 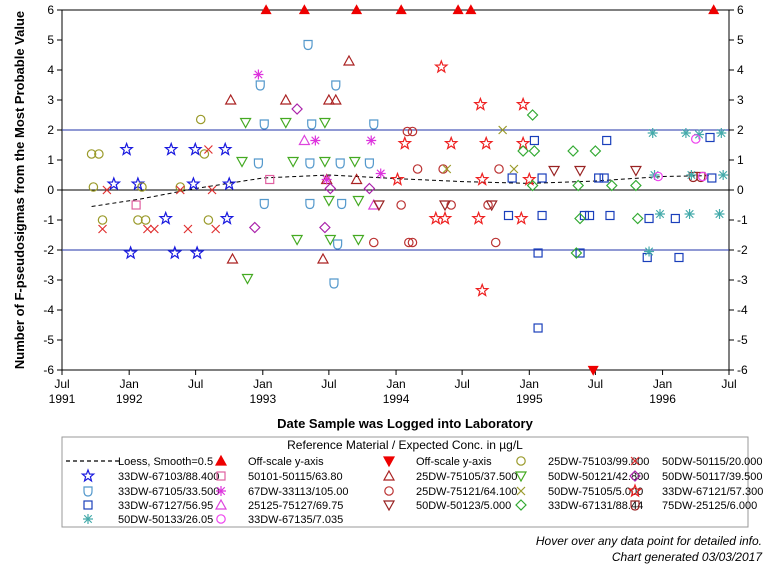 I want to click on data-point: 25DW-75121/64.100 : 1994-01-15 : -0.5, so click(x=401, y=205).